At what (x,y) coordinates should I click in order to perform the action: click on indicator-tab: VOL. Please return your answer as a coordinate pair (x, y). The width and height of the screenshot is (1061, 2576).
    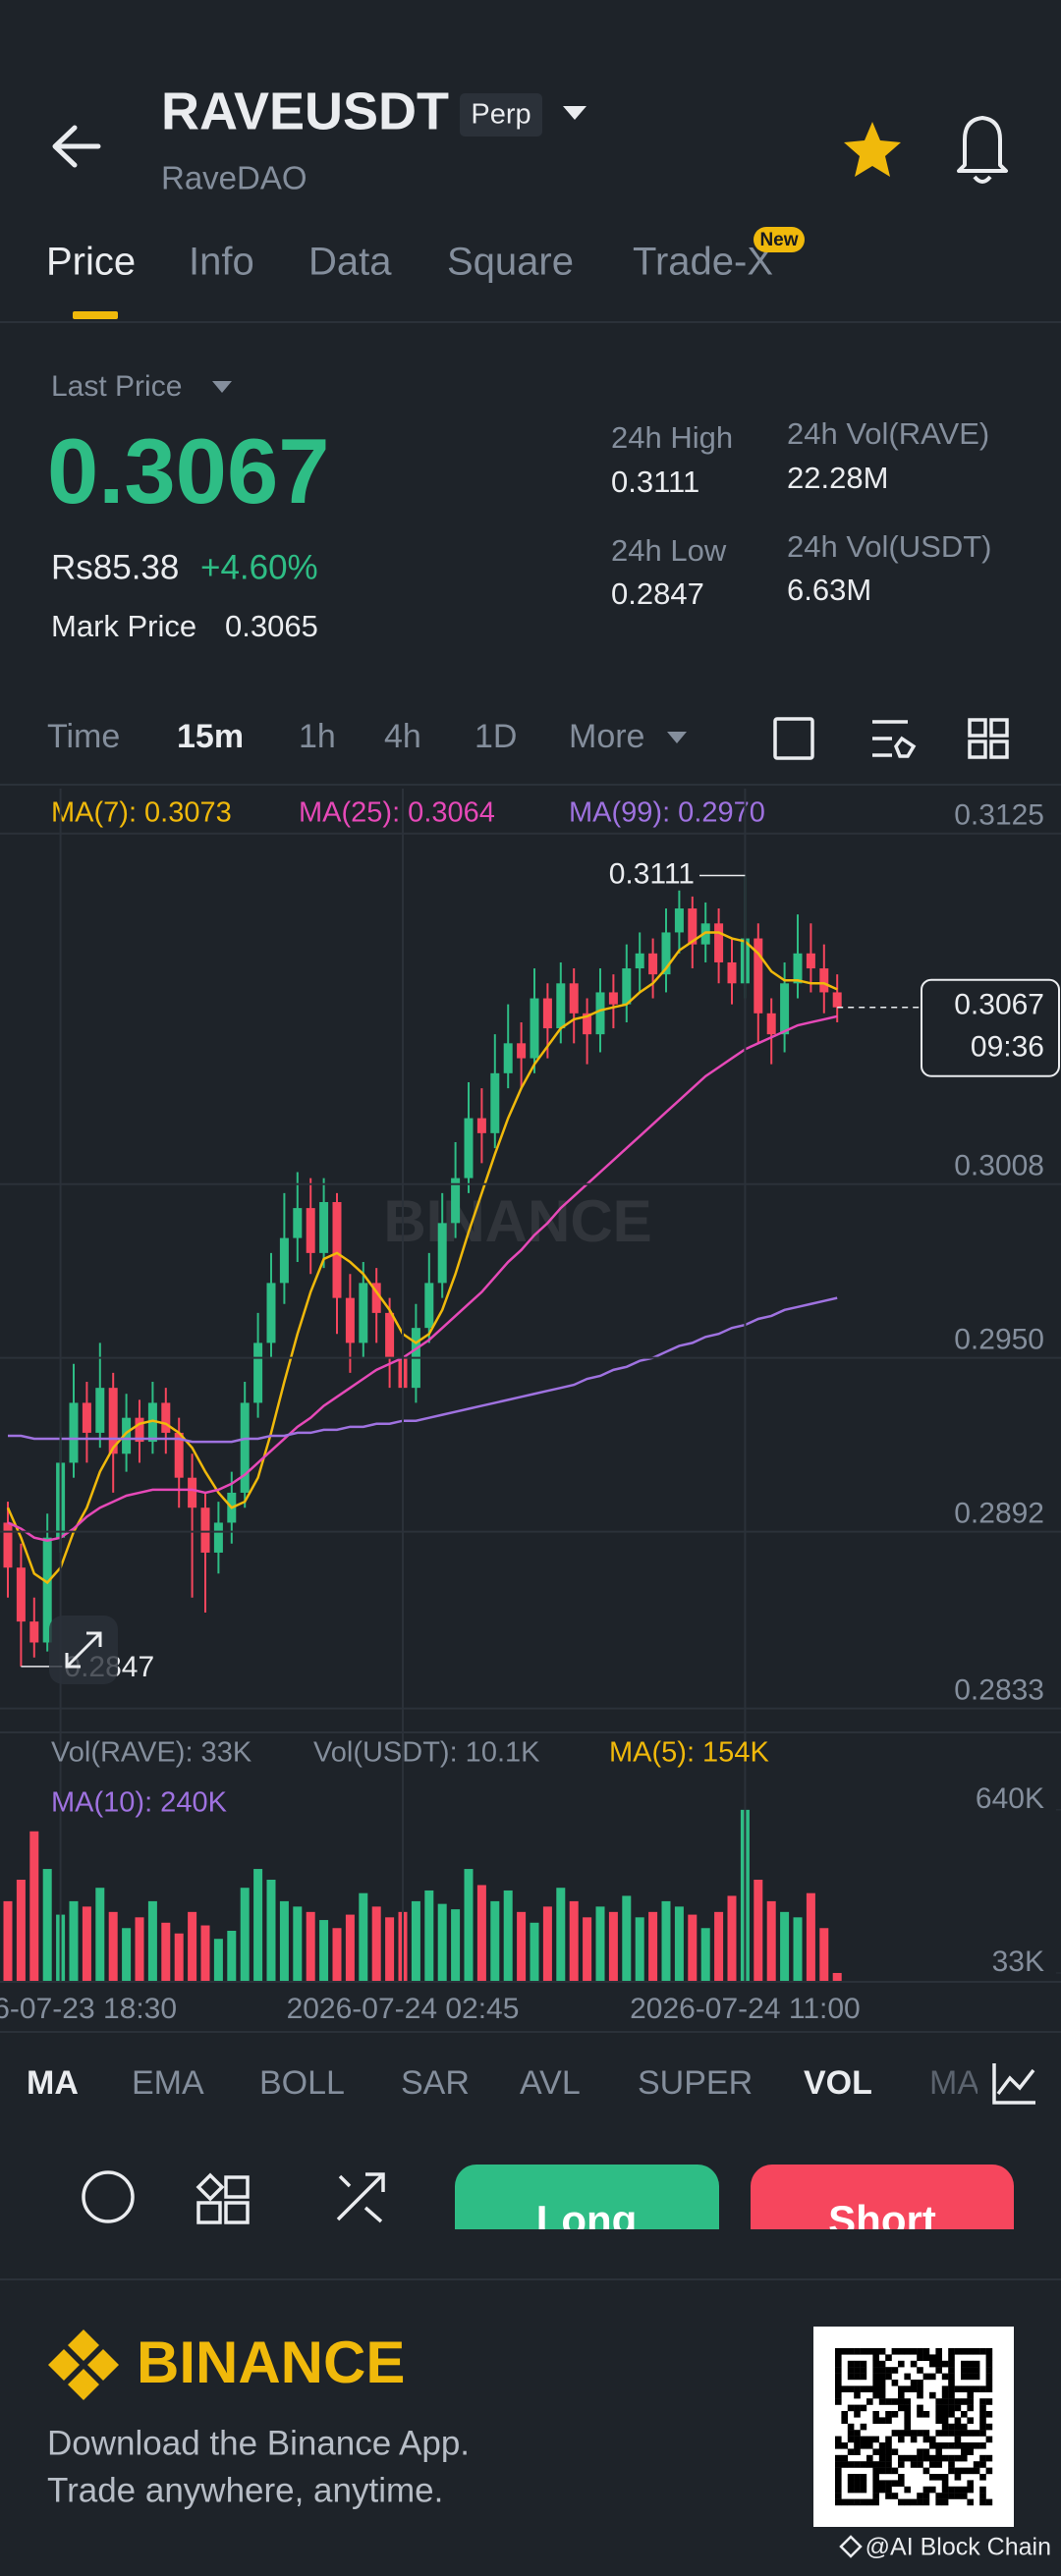
    Looking at the image, I should click on (838, 2083).